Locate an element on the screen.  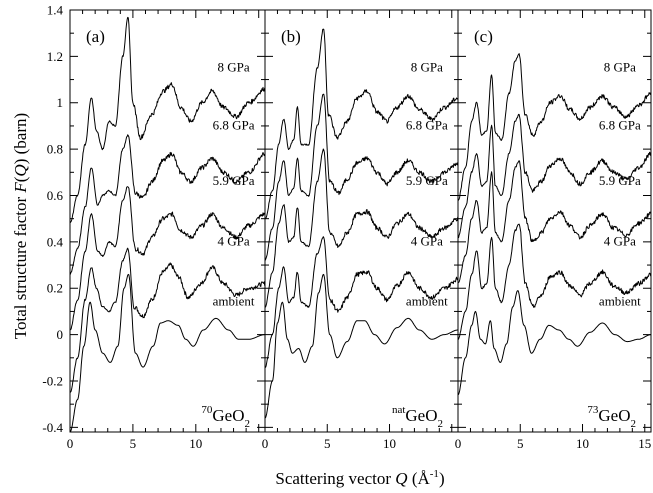
y-tick-label: 0.8 is located at coordinates (55, 149).